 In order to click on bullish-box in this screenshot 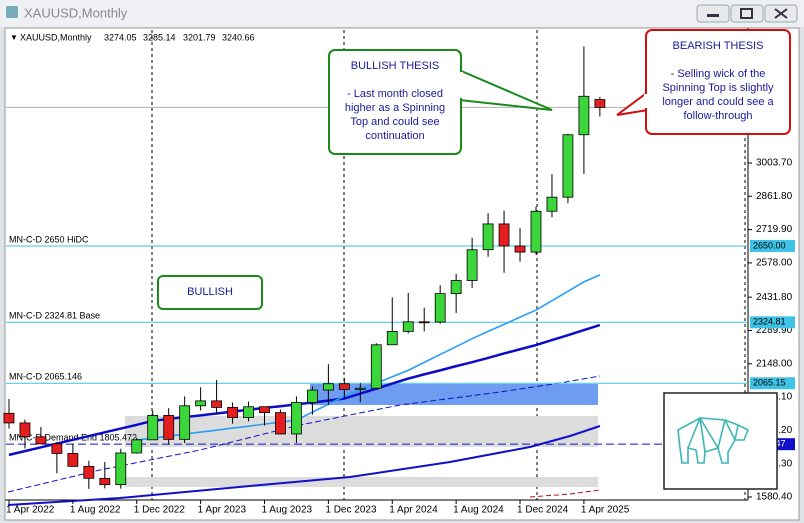, I will do `click(210, 292)`.